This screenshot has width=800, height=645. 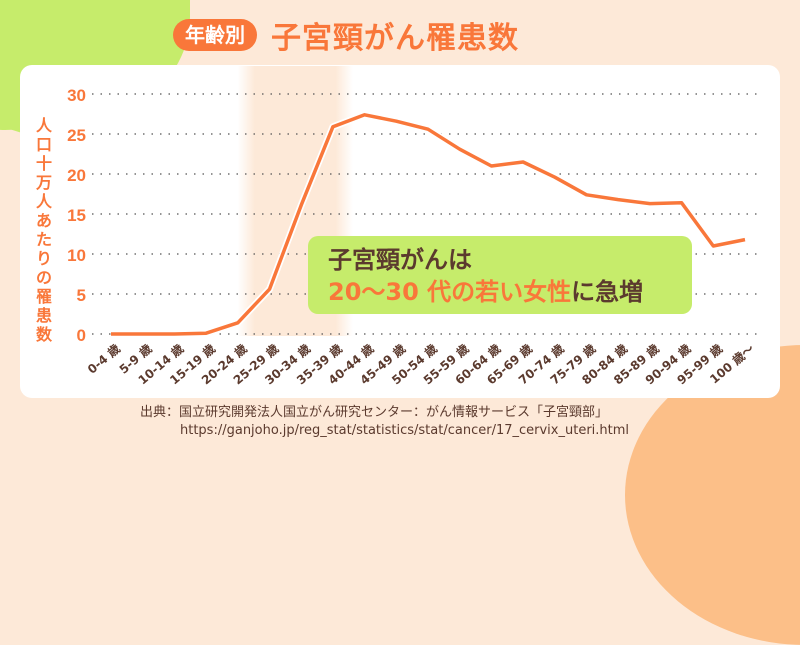 I want to click on y-tick-label: 30, so click(x=76, y=95).